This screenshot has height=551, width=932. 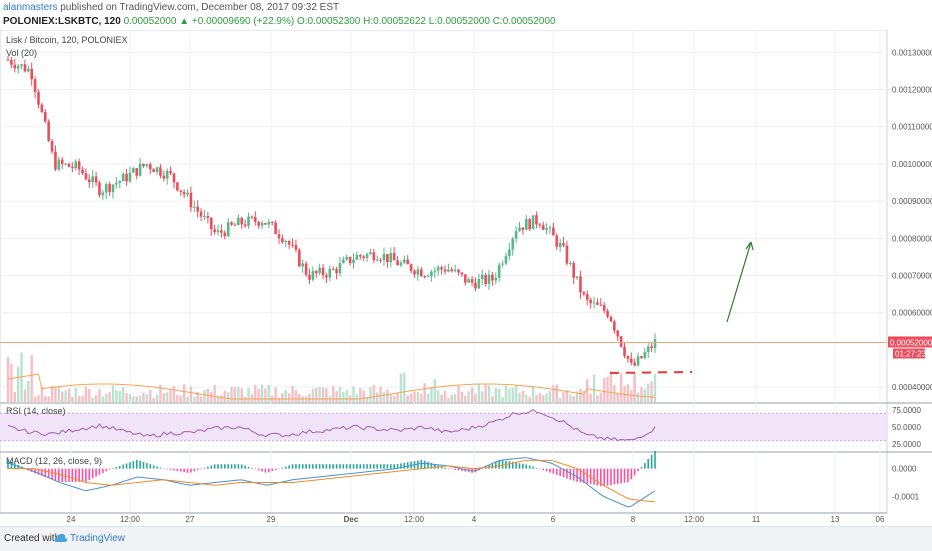 I want to click on rsi-pane: RSI (14, close), so click(x=443, y=424).